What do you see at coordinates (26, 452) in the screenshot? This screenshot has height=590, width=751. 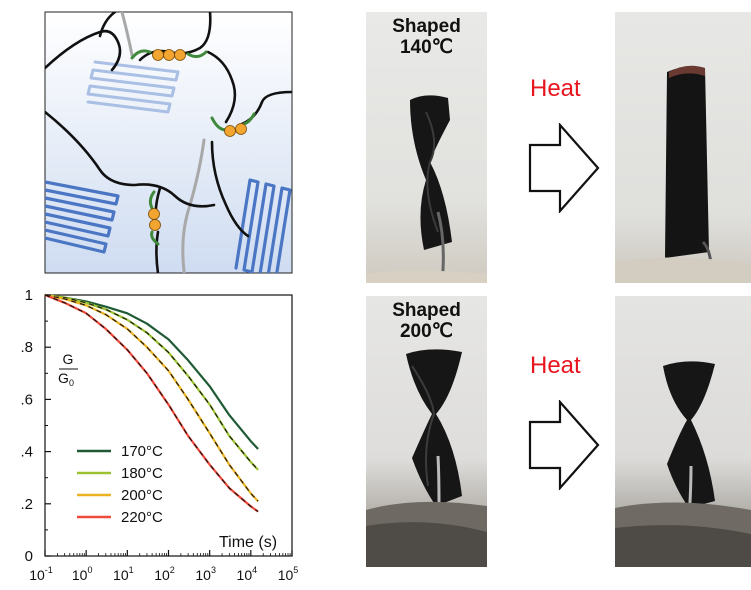 I see `y-tick-label: .4` at bounding box center [26, 452].